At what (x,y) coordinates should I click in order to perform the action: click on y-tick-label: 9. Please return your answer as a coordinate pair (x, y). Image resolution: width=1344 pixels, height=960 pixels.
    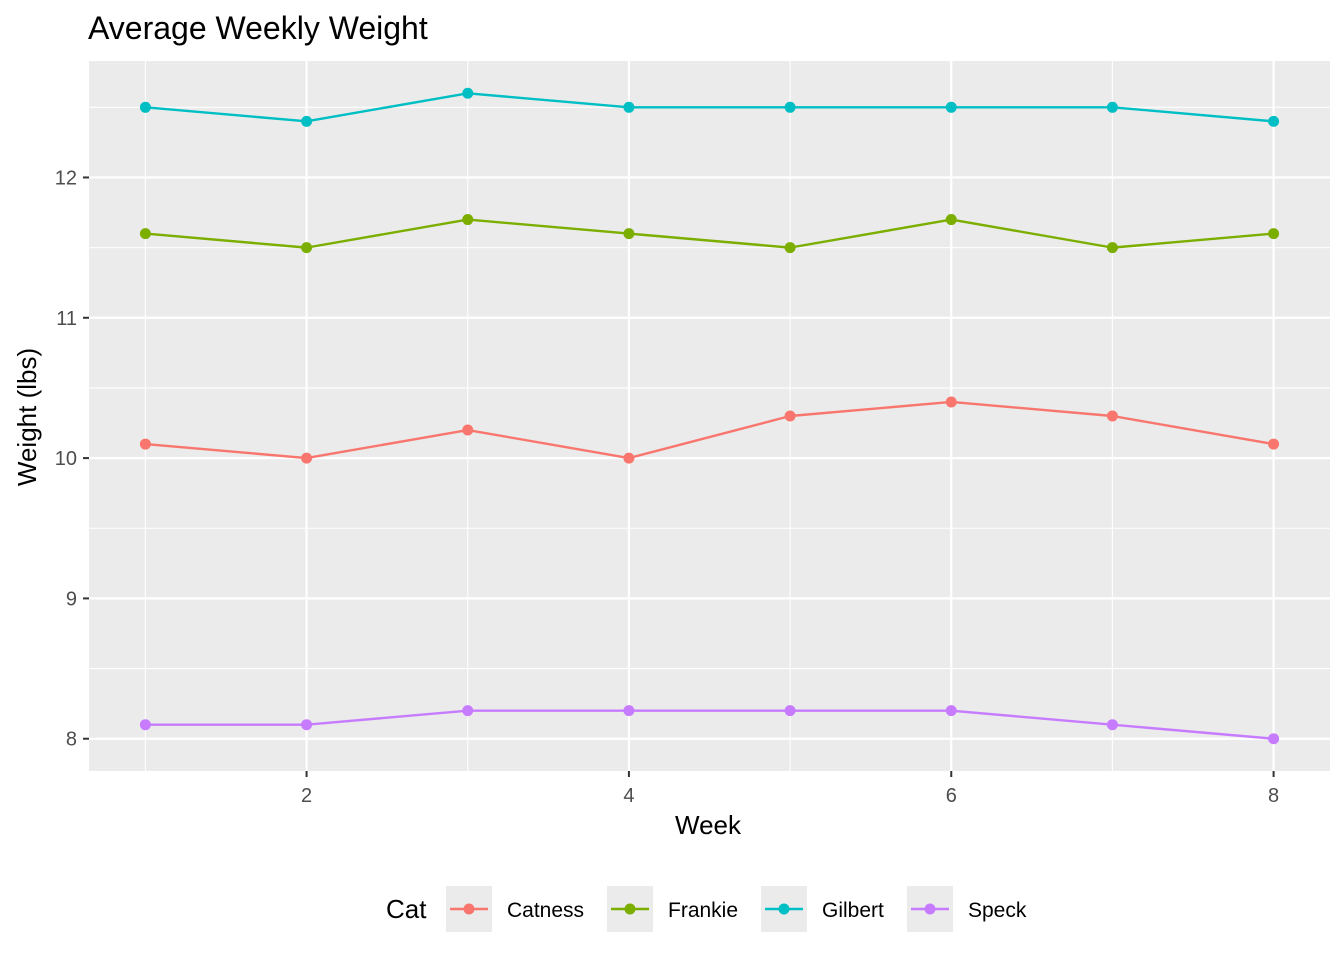
    Looking at the image, I should click on (71, 599).